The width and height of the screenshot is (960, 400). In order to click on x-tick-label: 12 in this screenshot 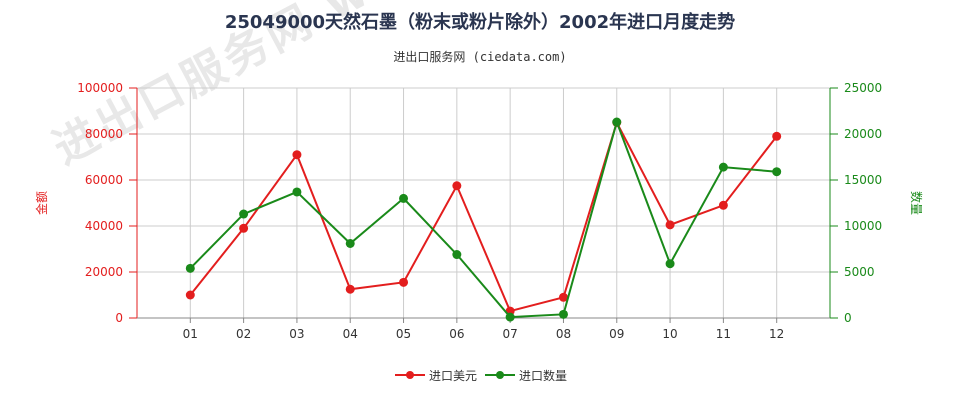, I will do `click(776, 334)`.